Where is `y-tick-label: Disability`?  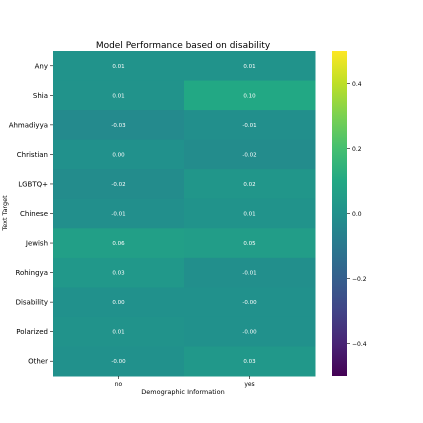
y-tick-label: Disability is located at coordinates (32, 303).